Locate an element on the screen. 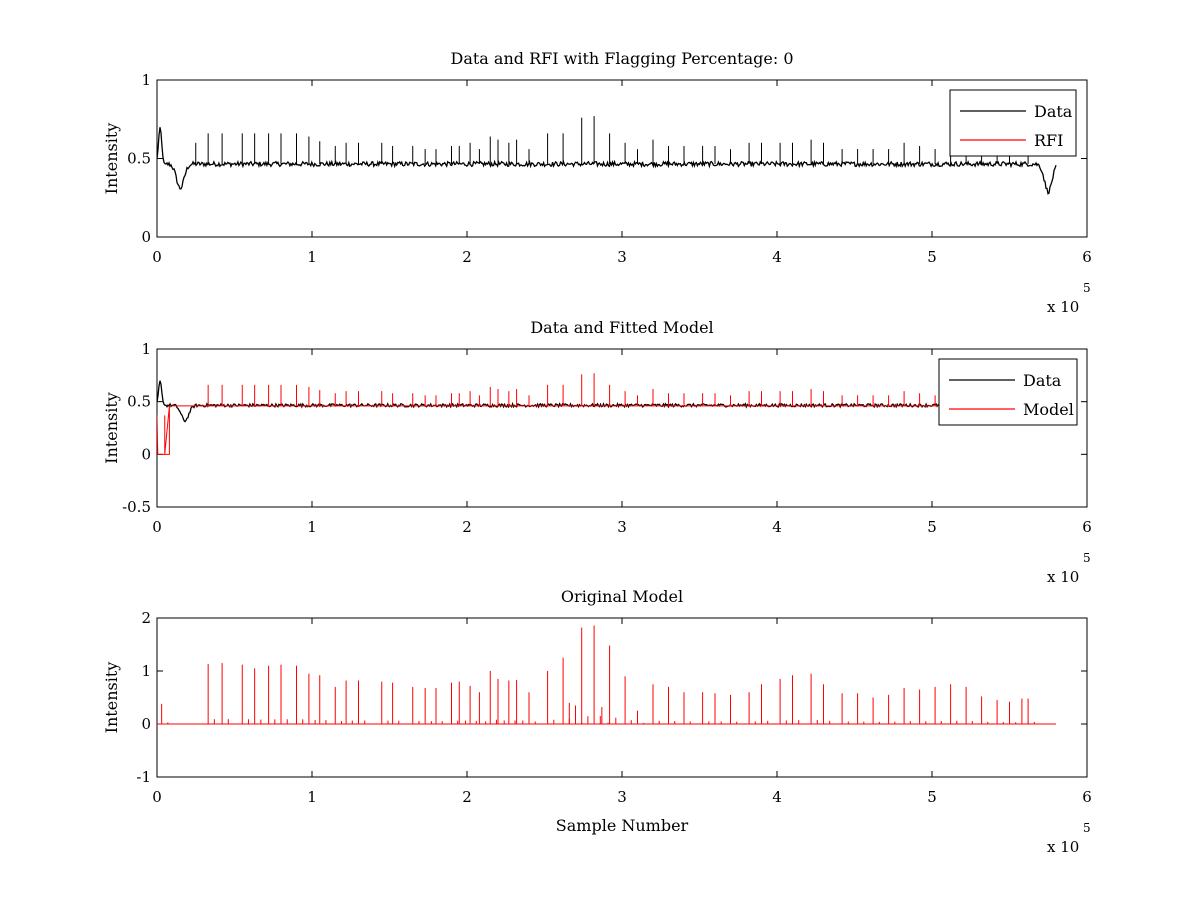 Image resolution: width=1200 pixels, height=900 pixels. subplot-title: Original Model is located at coordinates (622, 596).